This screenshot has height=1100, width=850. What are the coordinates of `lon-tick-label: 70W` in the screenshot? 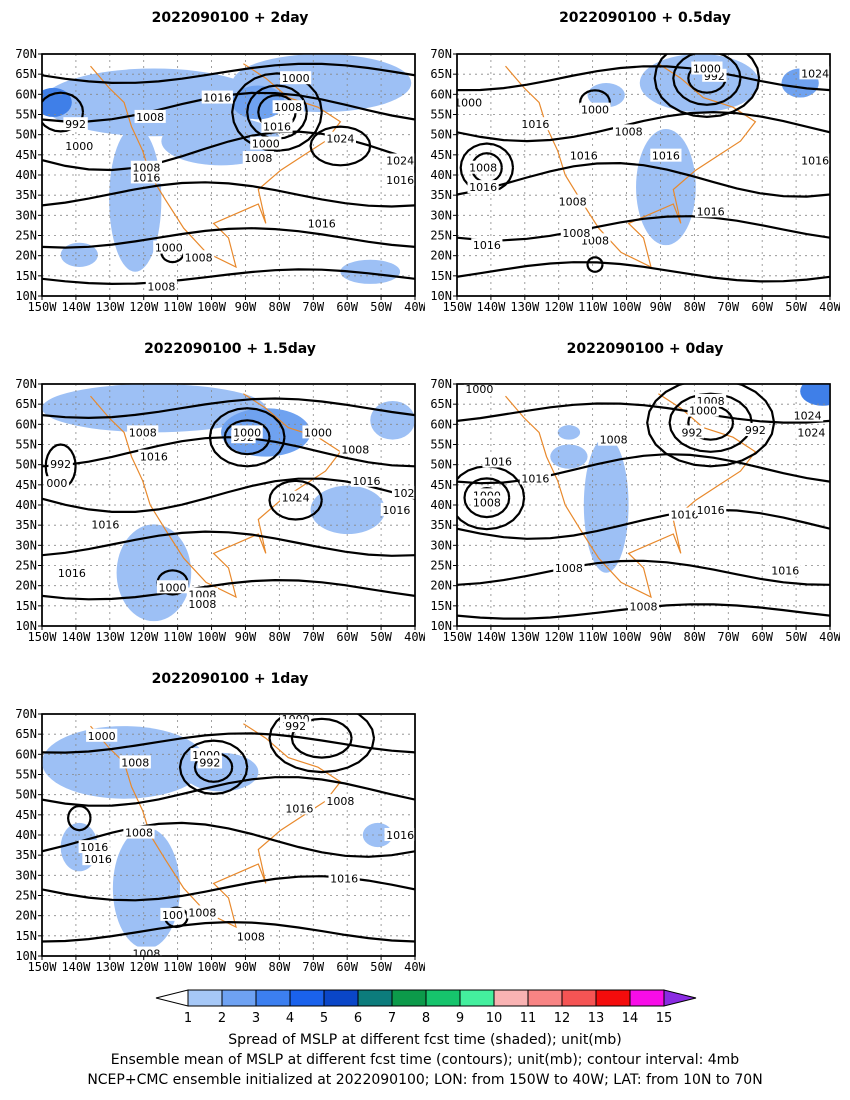 It's located at (313, 637).